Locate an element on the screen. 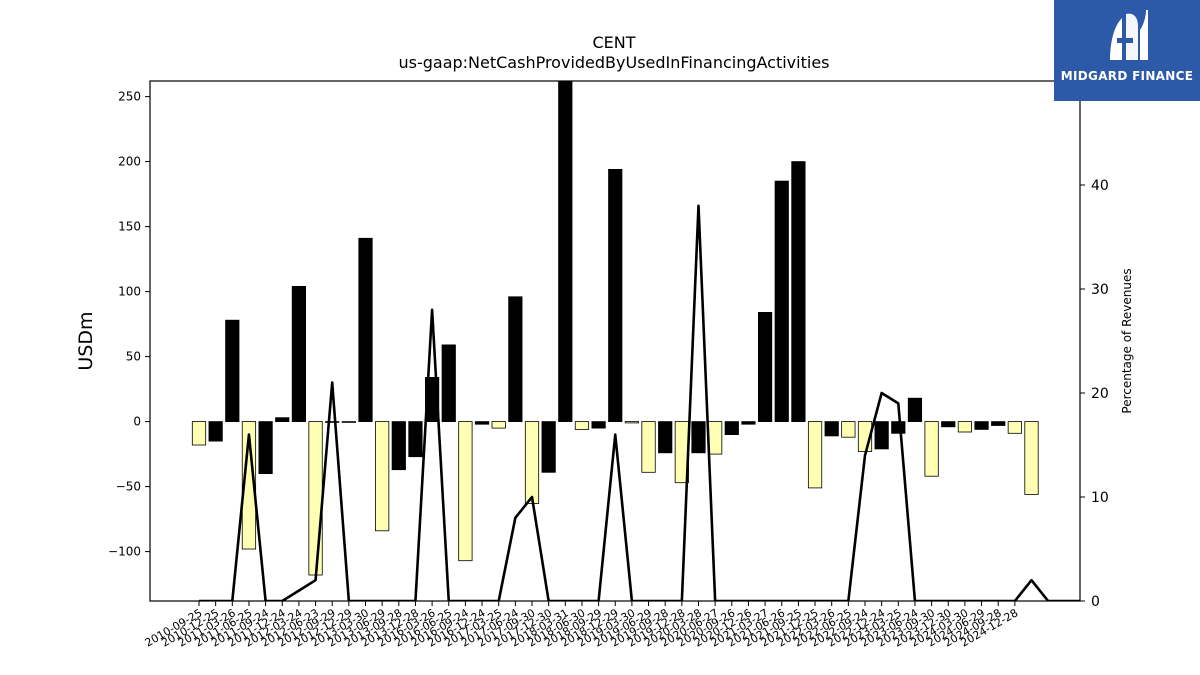 The image size is (1200, 675). y2-tick-label: 30 is located at coordinates (1100, 290).